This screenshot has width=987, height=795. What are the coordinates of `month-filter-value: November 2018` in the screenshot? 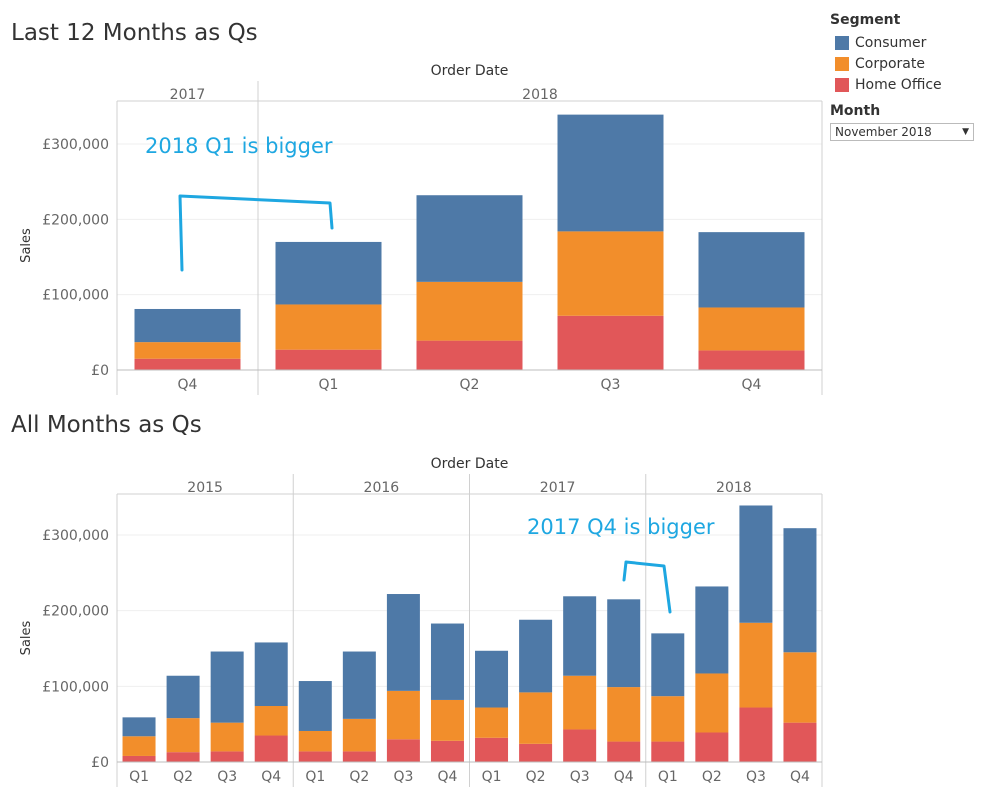 It's located at (883, 132).